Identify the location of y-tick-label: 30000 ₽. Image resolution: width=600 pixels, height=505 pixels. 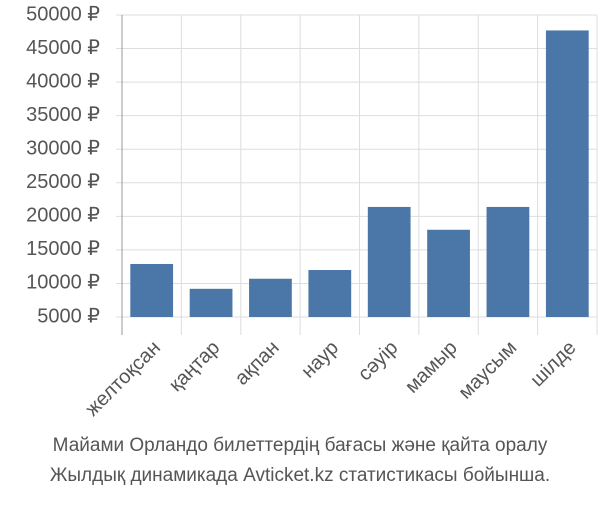
(63, 149).